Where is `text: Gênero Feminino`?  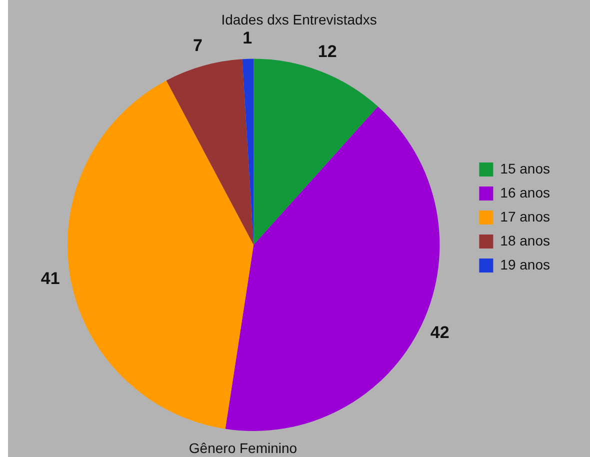
text: Gênero Feminino is located at coordinates (243, 448).